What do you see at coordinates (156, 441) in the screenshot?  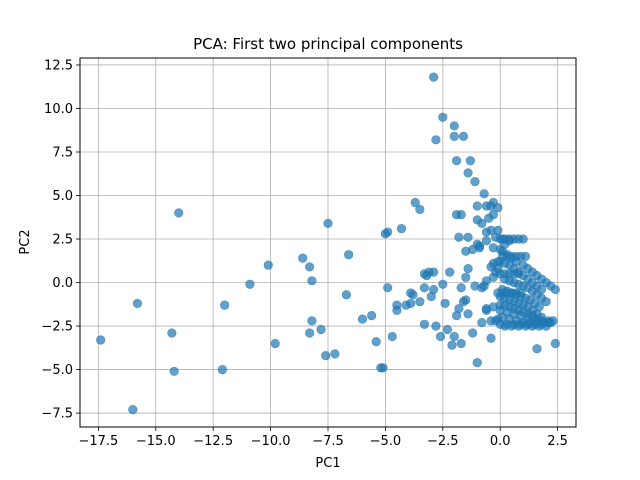 I see `x-tick-label: −15.0` at bounding box center [156, 441].